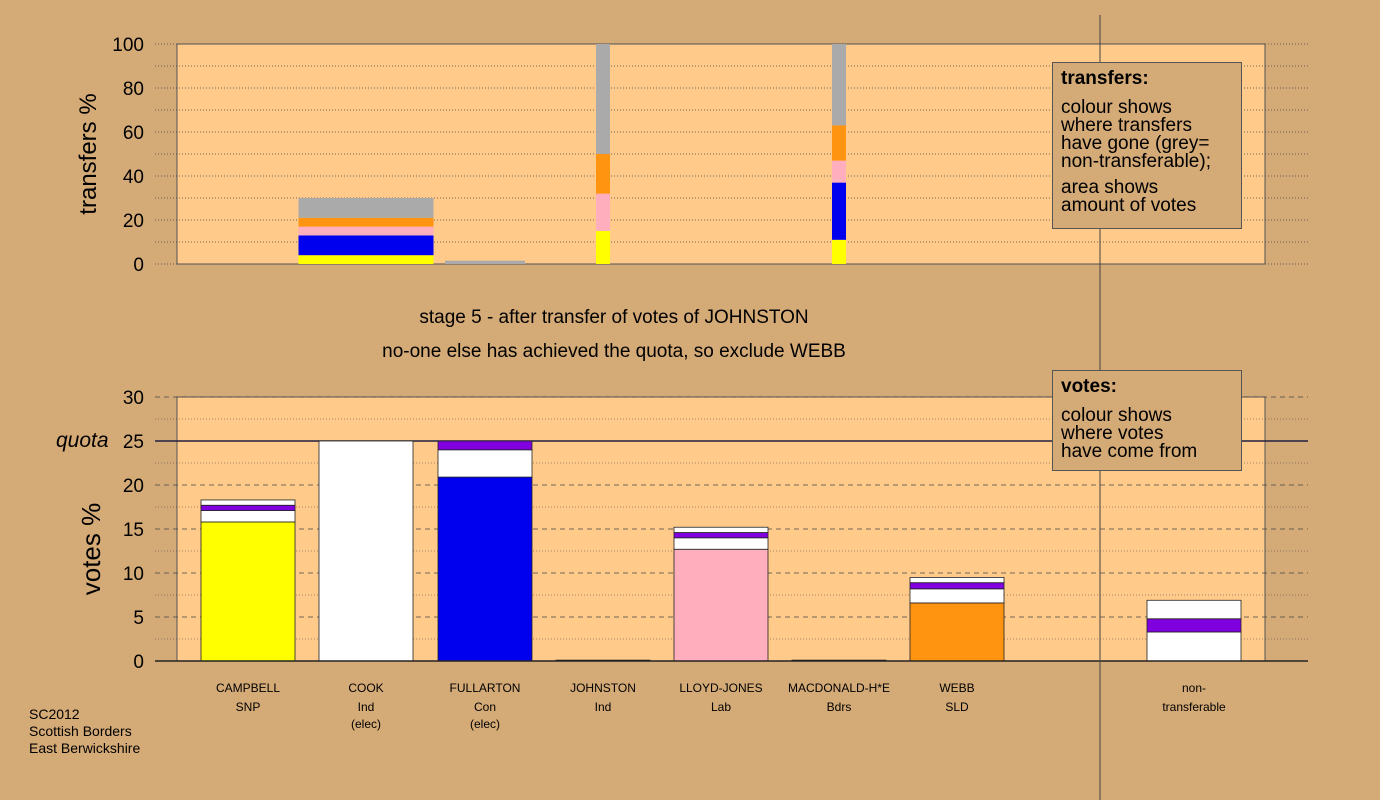 This screenshot has width=1380, height=800. What do you see at coordinates (1110, 187) in the screenshot?
I see `transfers-box-line: area shows` at bounding box center [1110, 187].